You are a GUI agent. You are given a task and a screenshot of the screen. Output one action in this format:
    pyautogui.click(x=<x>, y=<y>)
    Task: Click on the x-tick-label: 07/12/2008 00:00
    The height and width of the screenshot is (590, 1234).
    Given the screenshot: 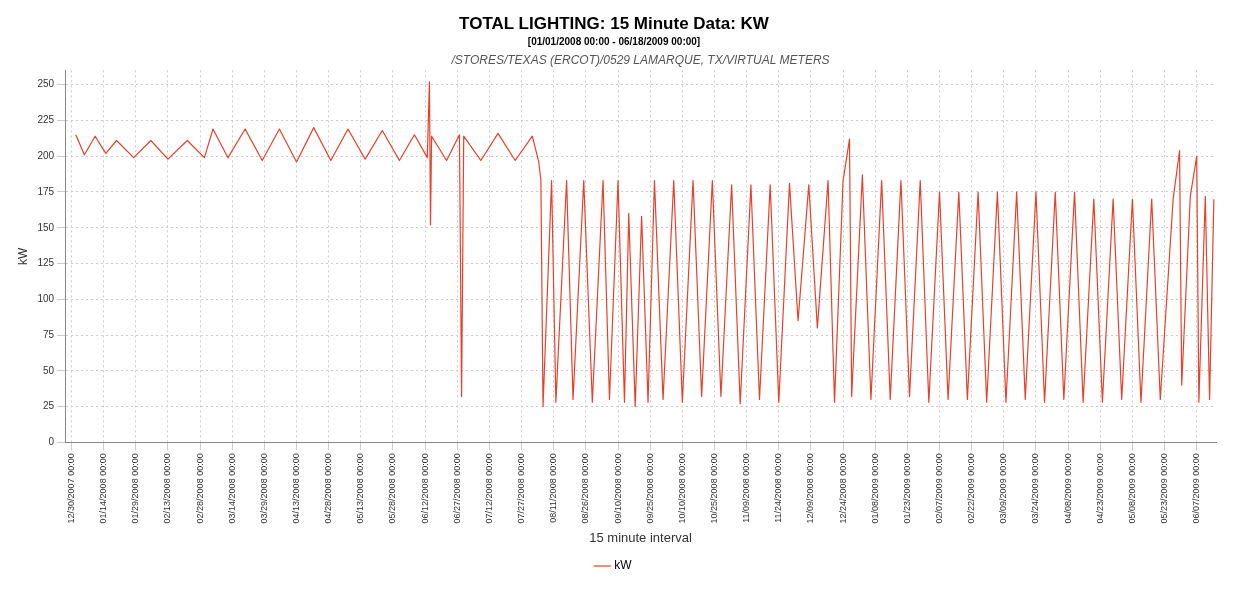 What is the action you would take?
    pyautogui.click(x=488, y=488)
    